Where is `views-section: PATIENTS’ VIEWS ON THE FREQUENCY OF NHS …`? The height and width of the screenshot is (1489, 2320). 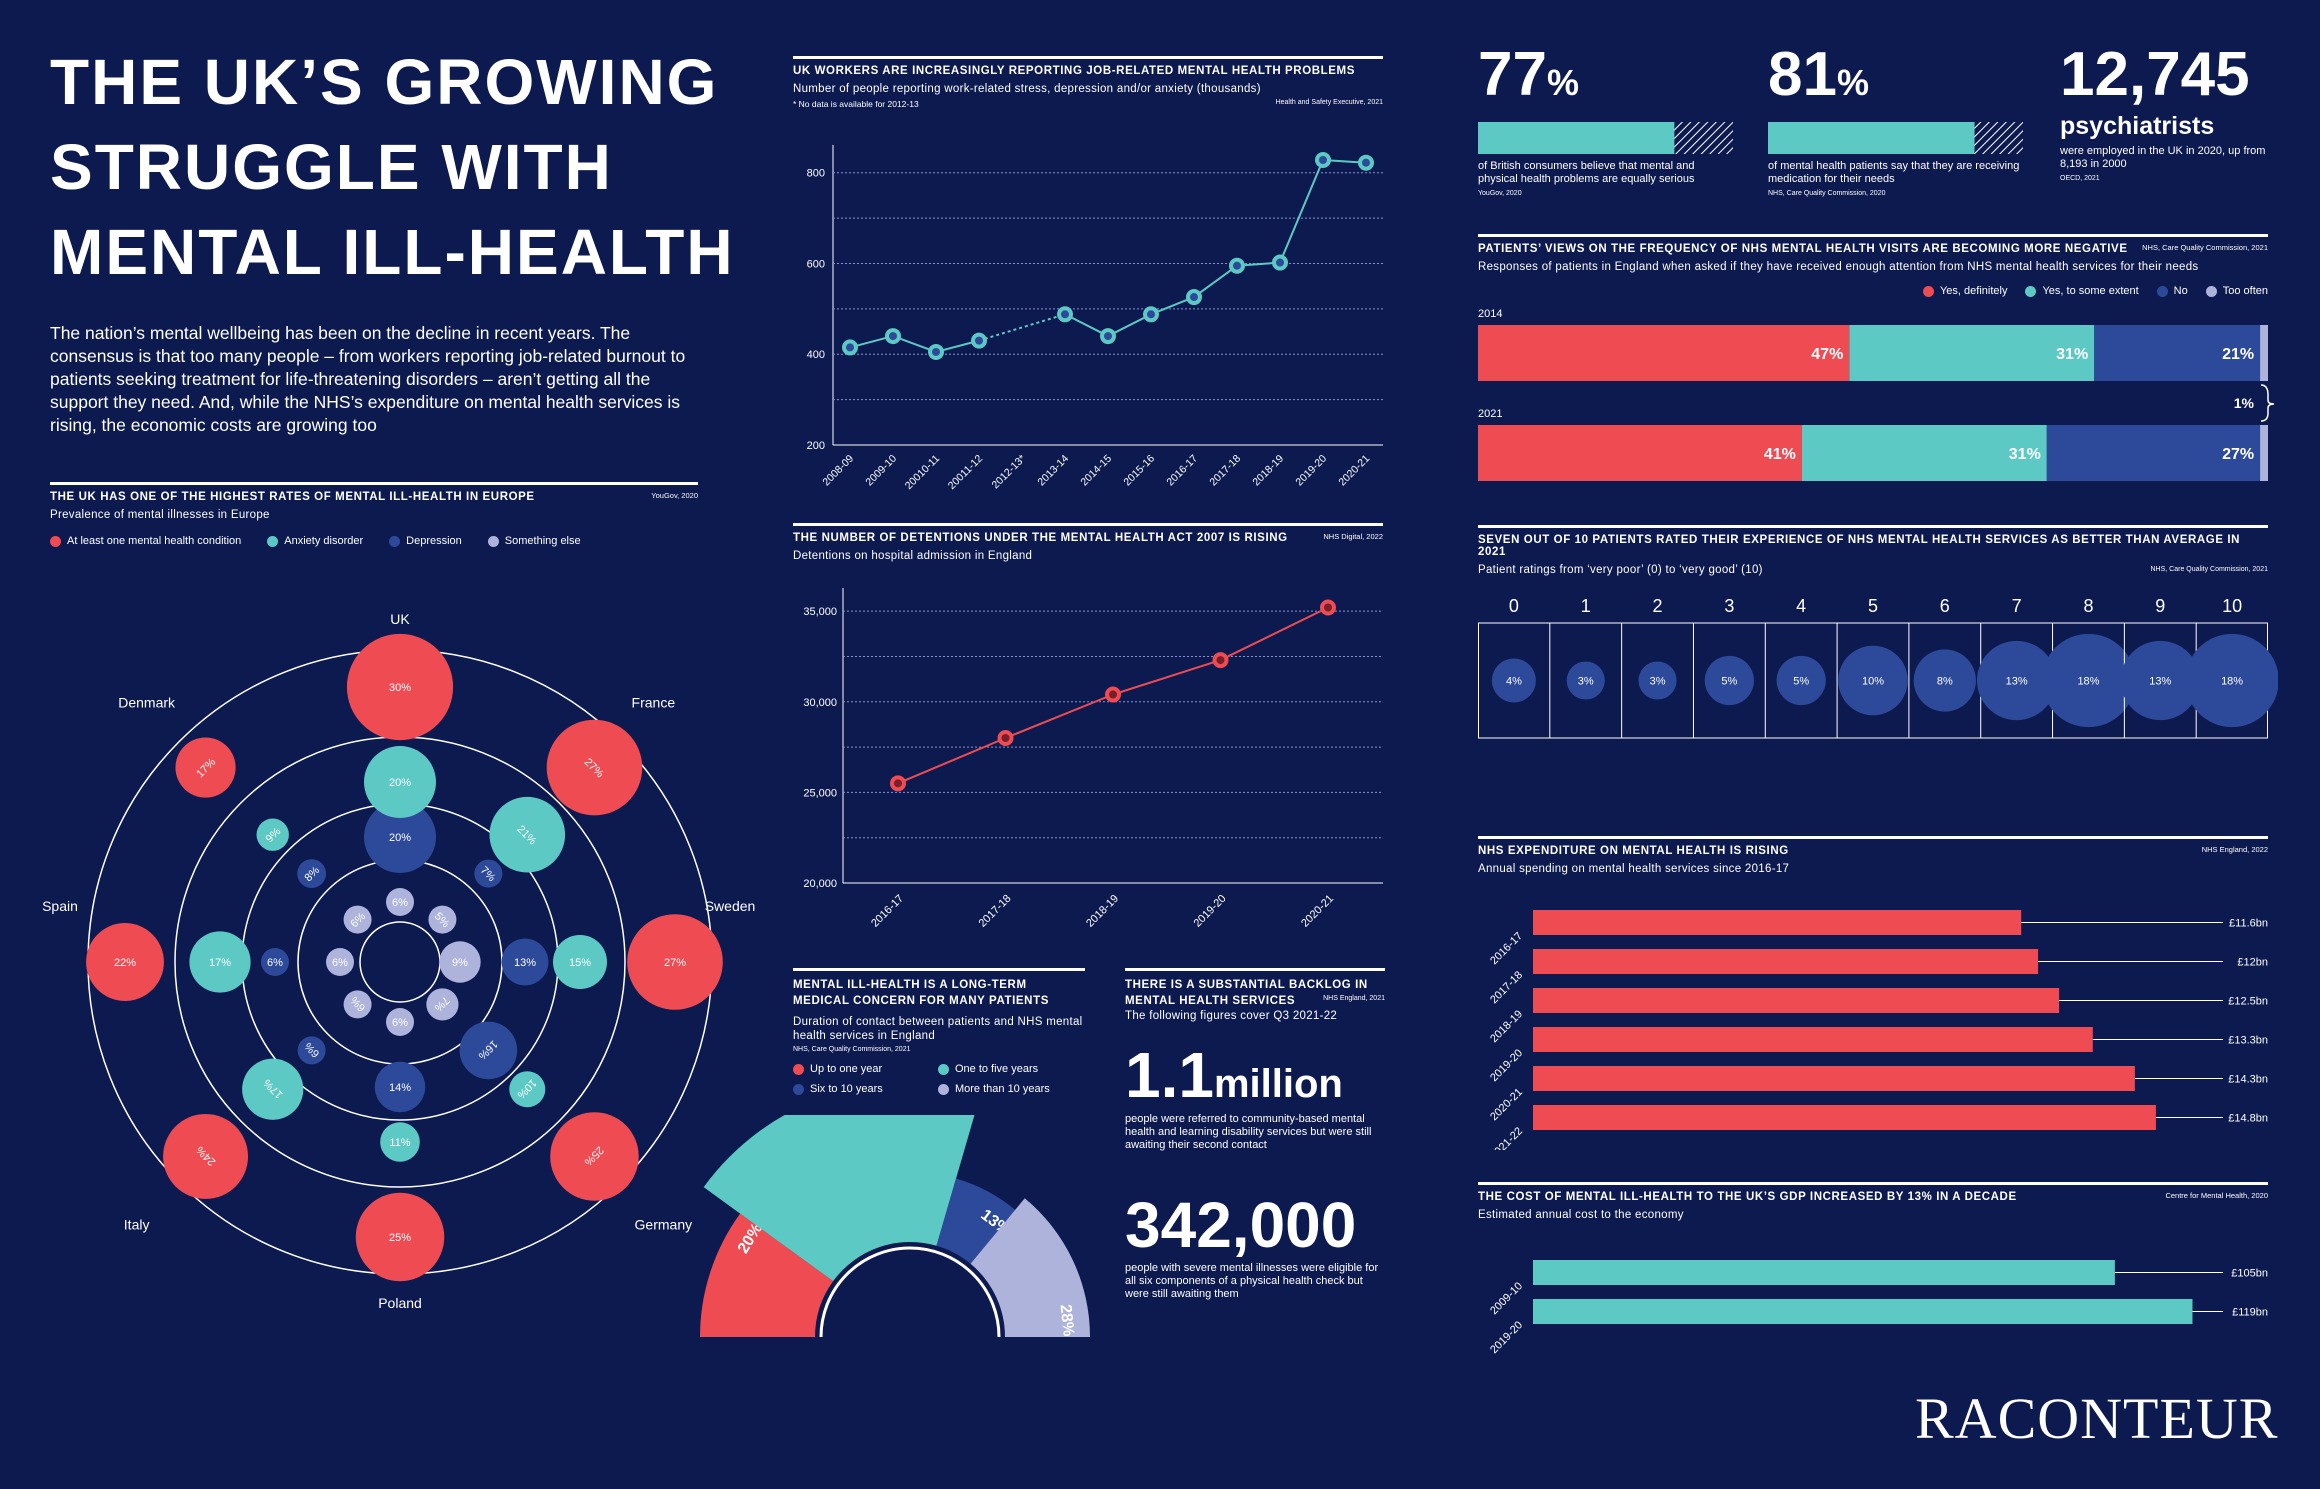
views-section: PATIENTS’ VIEWS ON THE FREQUENCY OF NHS … is located at coordinates (1873, 265).